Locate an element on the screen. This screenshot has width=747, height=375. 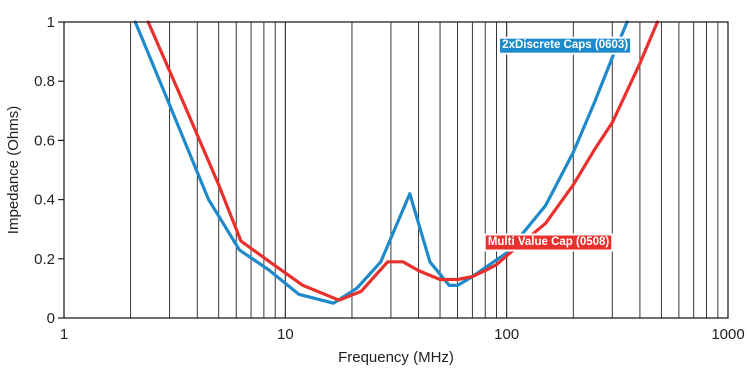
y-tick-labels: 0 0.2 0.4 0.6 0.8 1 is located at coordinates (44, 170).